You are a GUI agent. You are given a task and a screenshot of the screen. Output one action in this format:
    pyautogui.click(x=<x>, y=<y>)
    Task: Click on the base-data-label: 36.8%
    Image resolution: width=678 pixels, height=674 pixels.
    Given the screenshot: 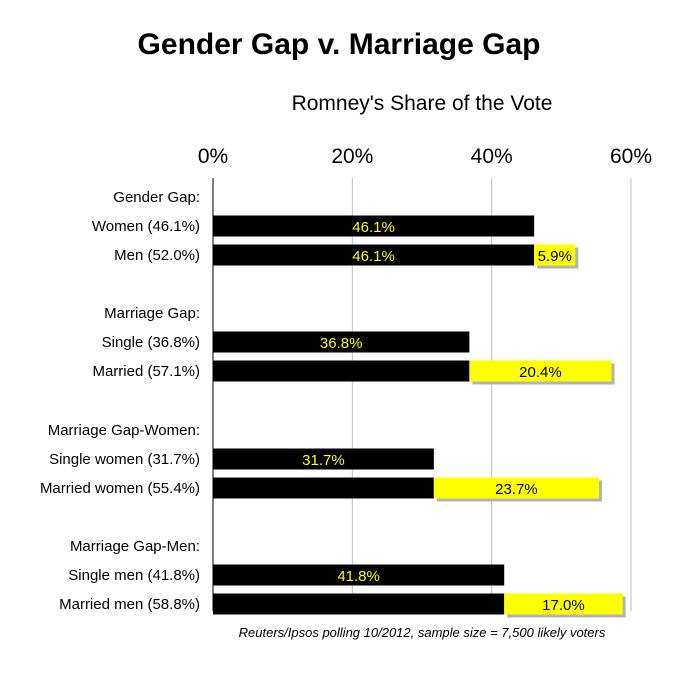 What is the action you would take?
    pyautogui.click(x=341, y=343)
    